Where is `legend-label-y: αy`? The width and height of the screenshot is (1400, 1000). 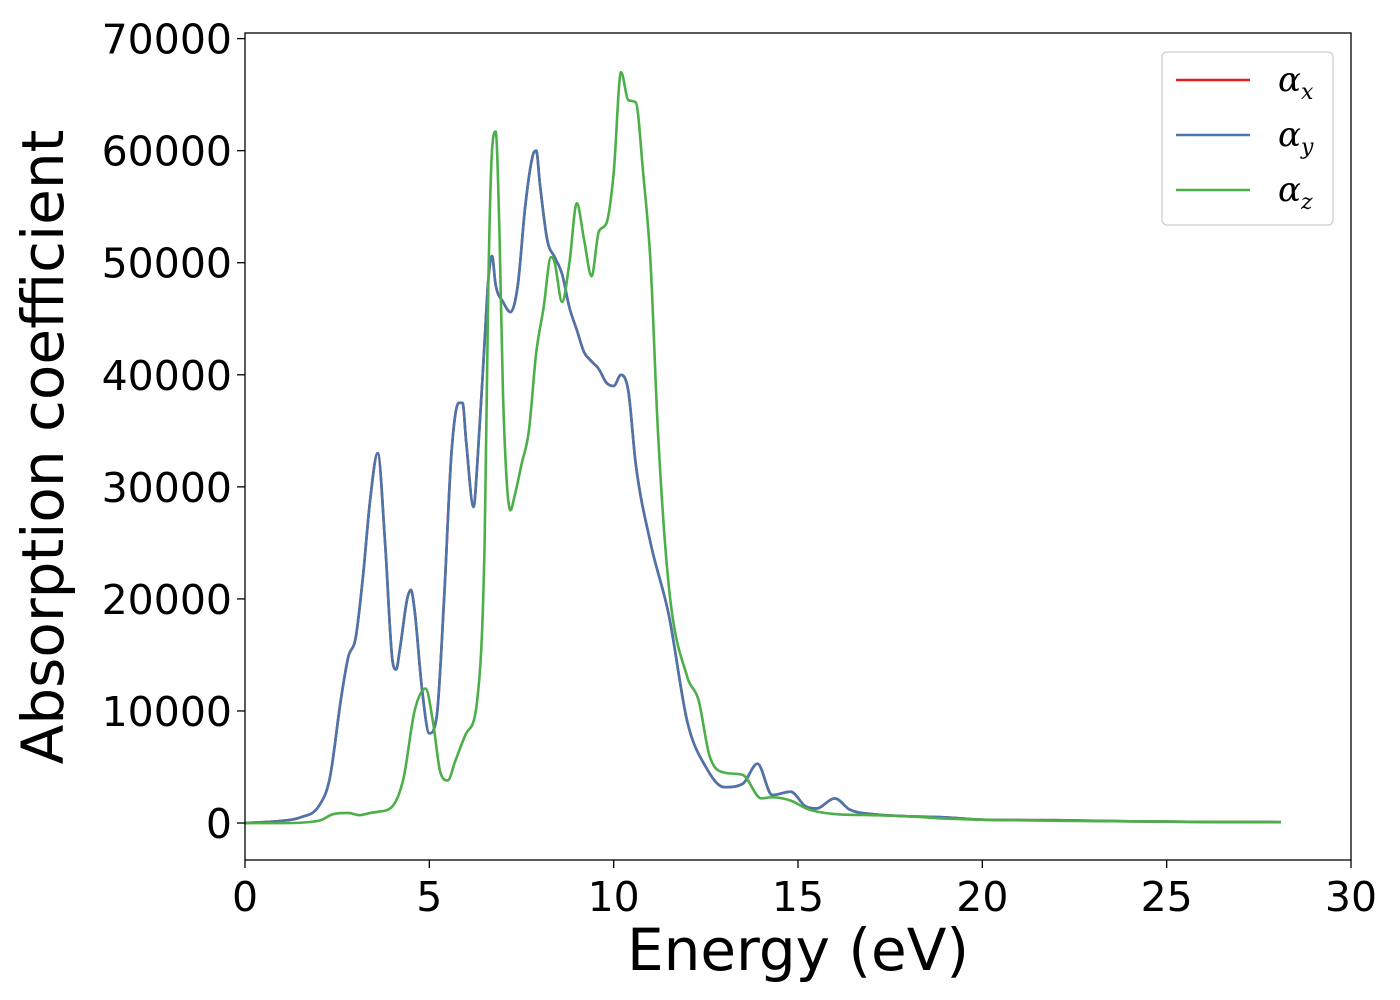
legend-label-y: αy is located at coordinates (1296, 137).